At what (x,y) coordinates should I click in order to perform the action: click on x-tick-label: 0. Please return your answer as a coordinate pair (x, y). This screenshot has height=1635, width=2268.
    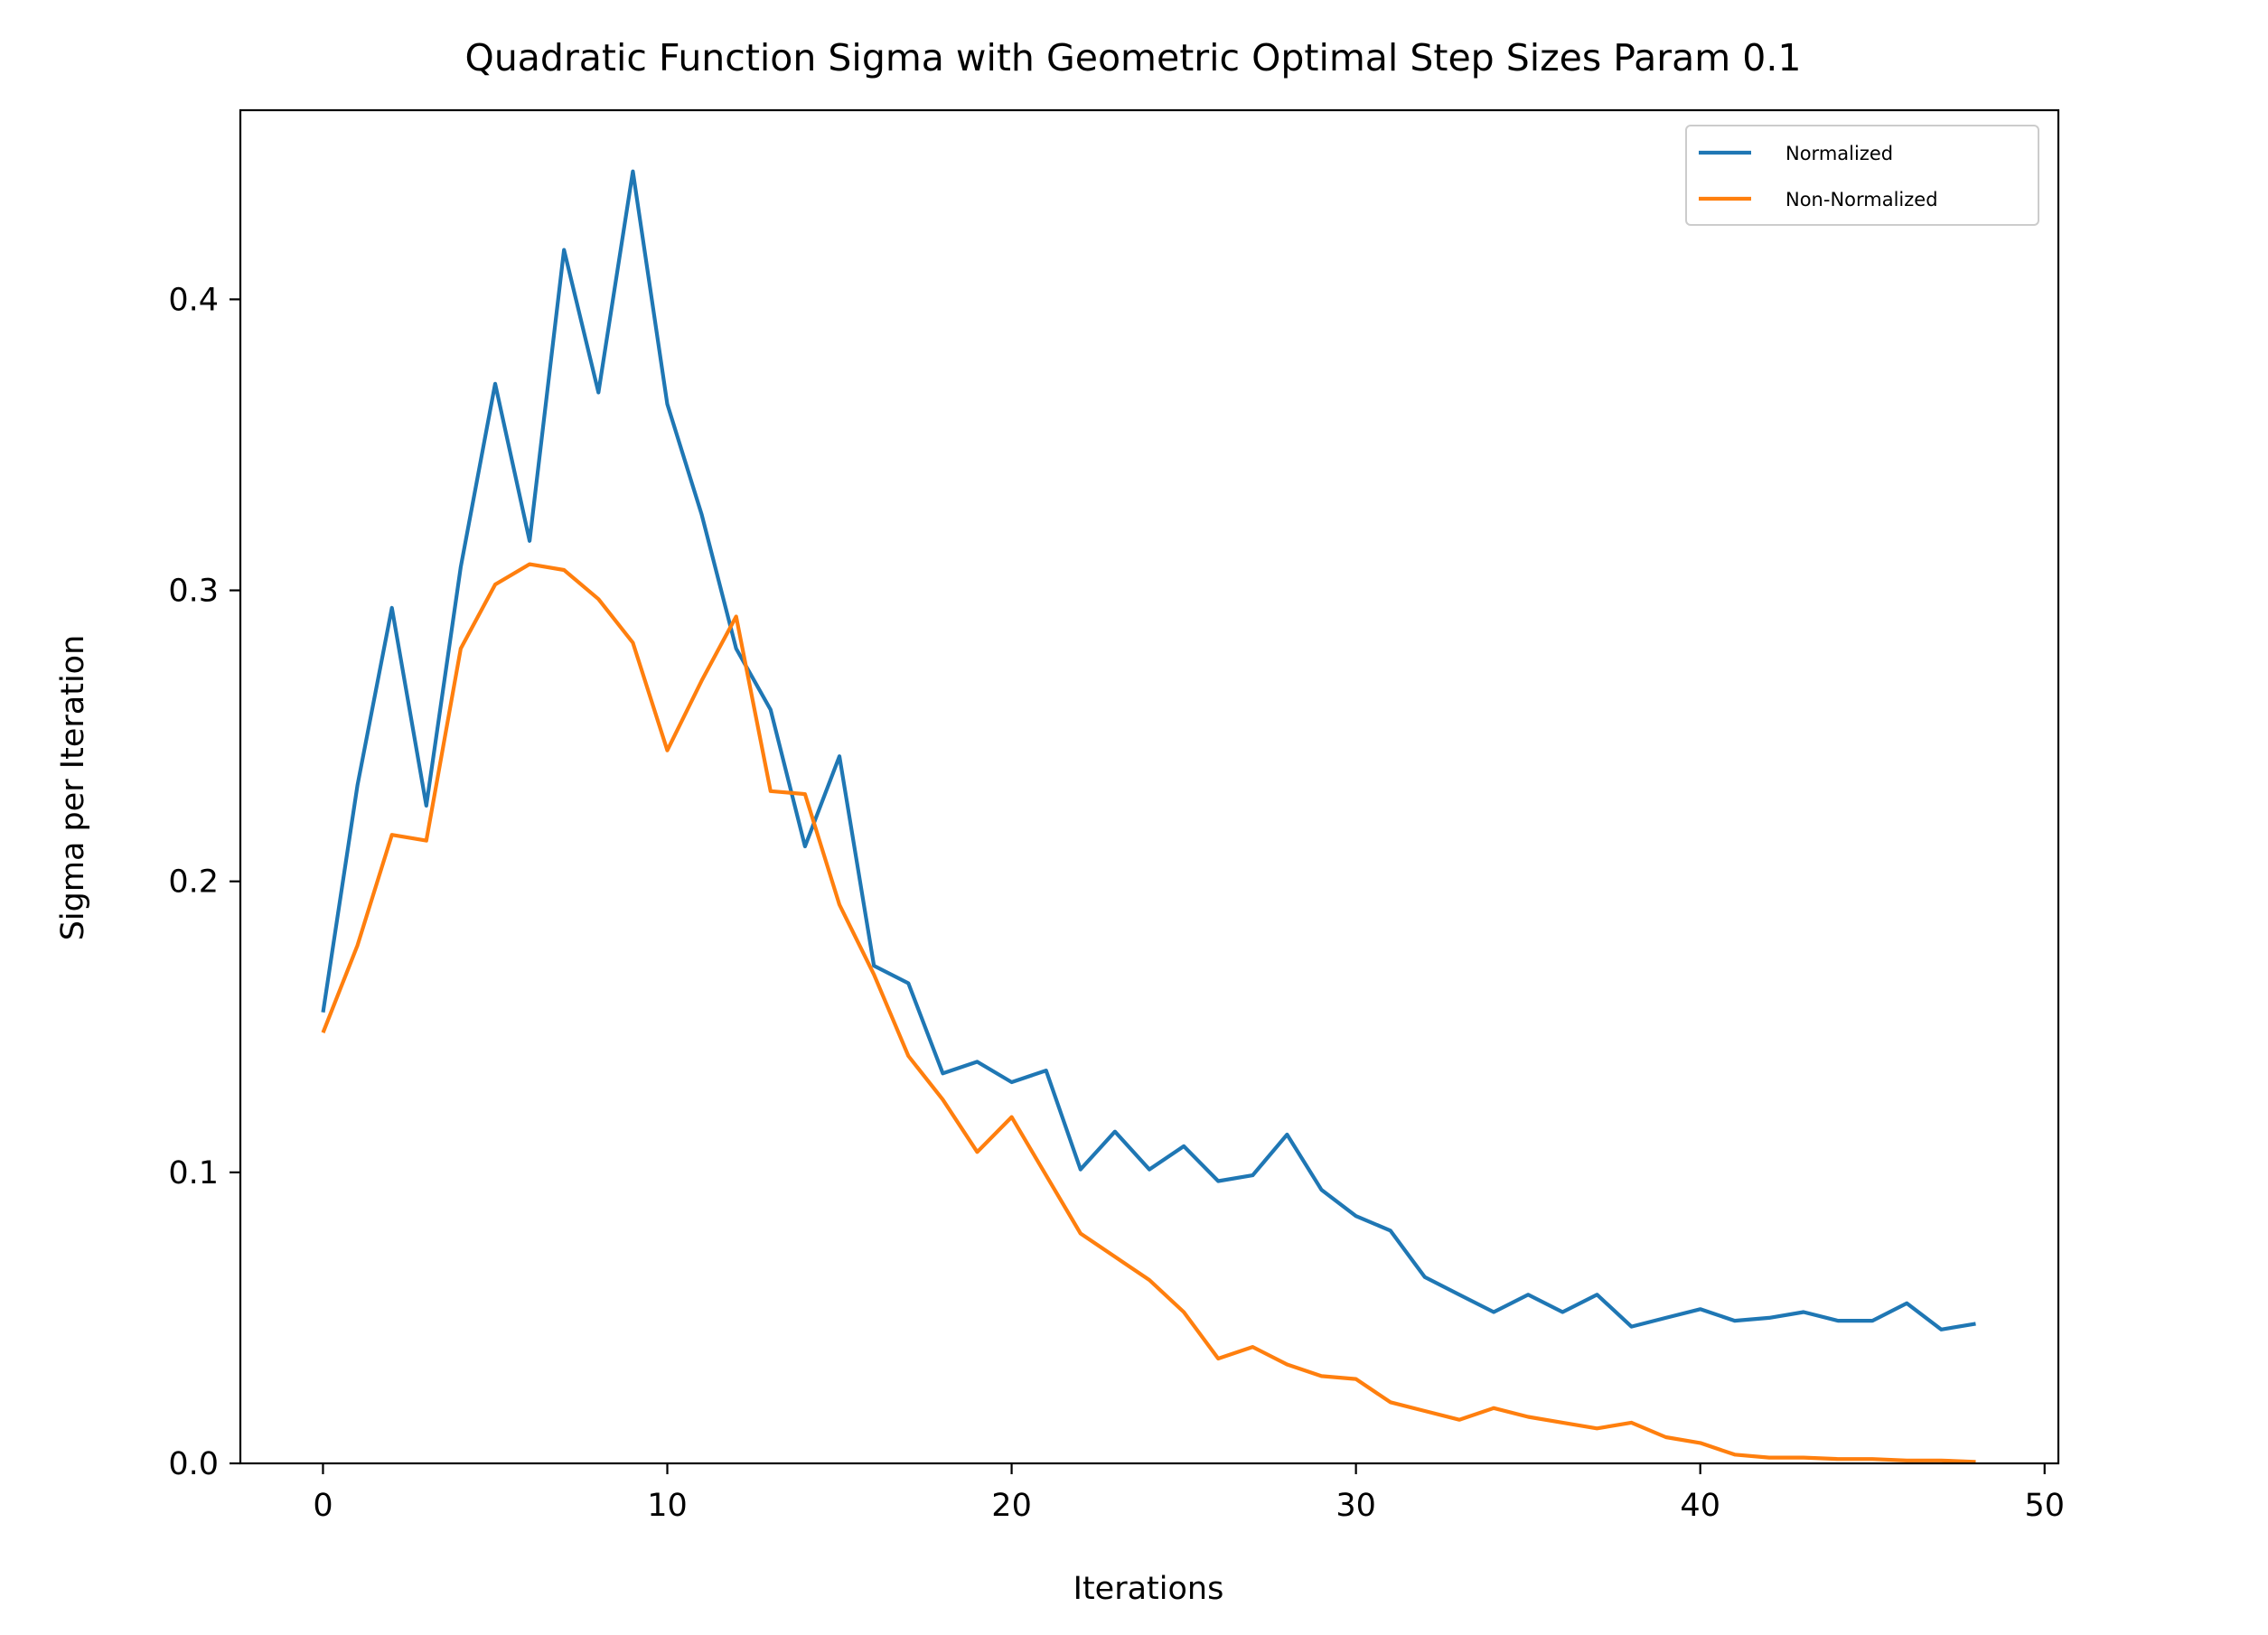
    Looking at the image, I should click on (323, 1506).